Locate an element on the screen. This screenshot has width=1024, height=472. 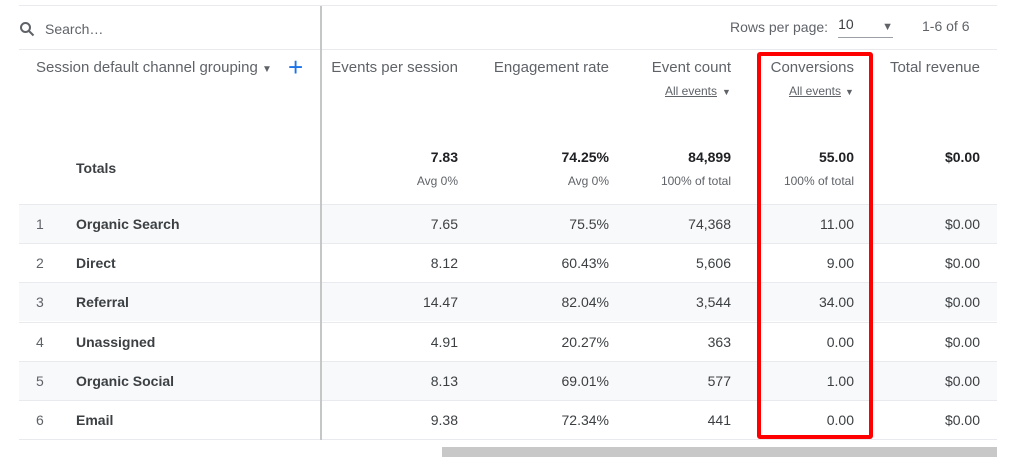
row-index: 5 is located at coordinates (40, 380).